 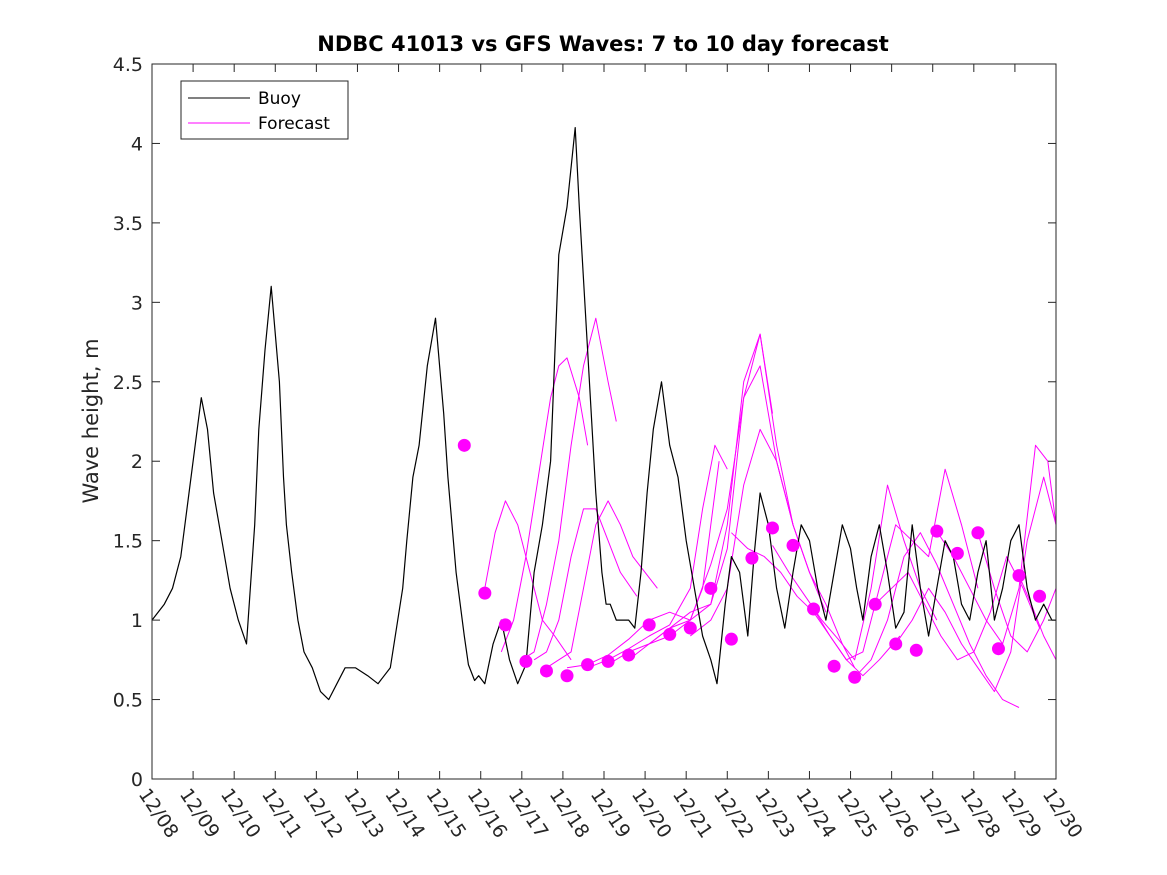 What do you see at coordinates (128, 224) in the screenshot?
I see `y-tick-label: 3.5` at bounding box center [128, 224].